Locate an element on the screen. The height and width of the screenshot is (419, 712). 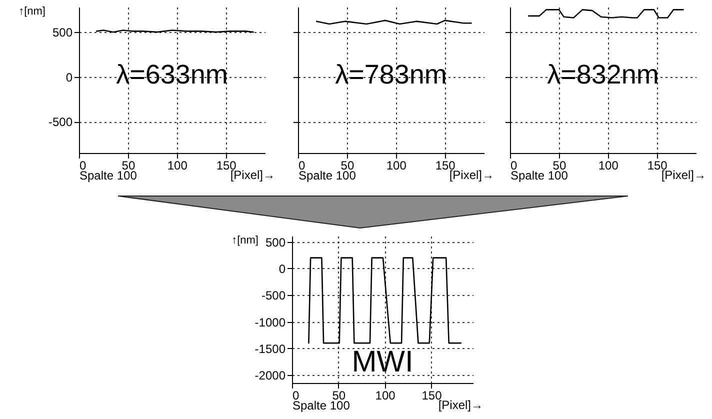
annotation: MWI is located at coordinates (383, 361).